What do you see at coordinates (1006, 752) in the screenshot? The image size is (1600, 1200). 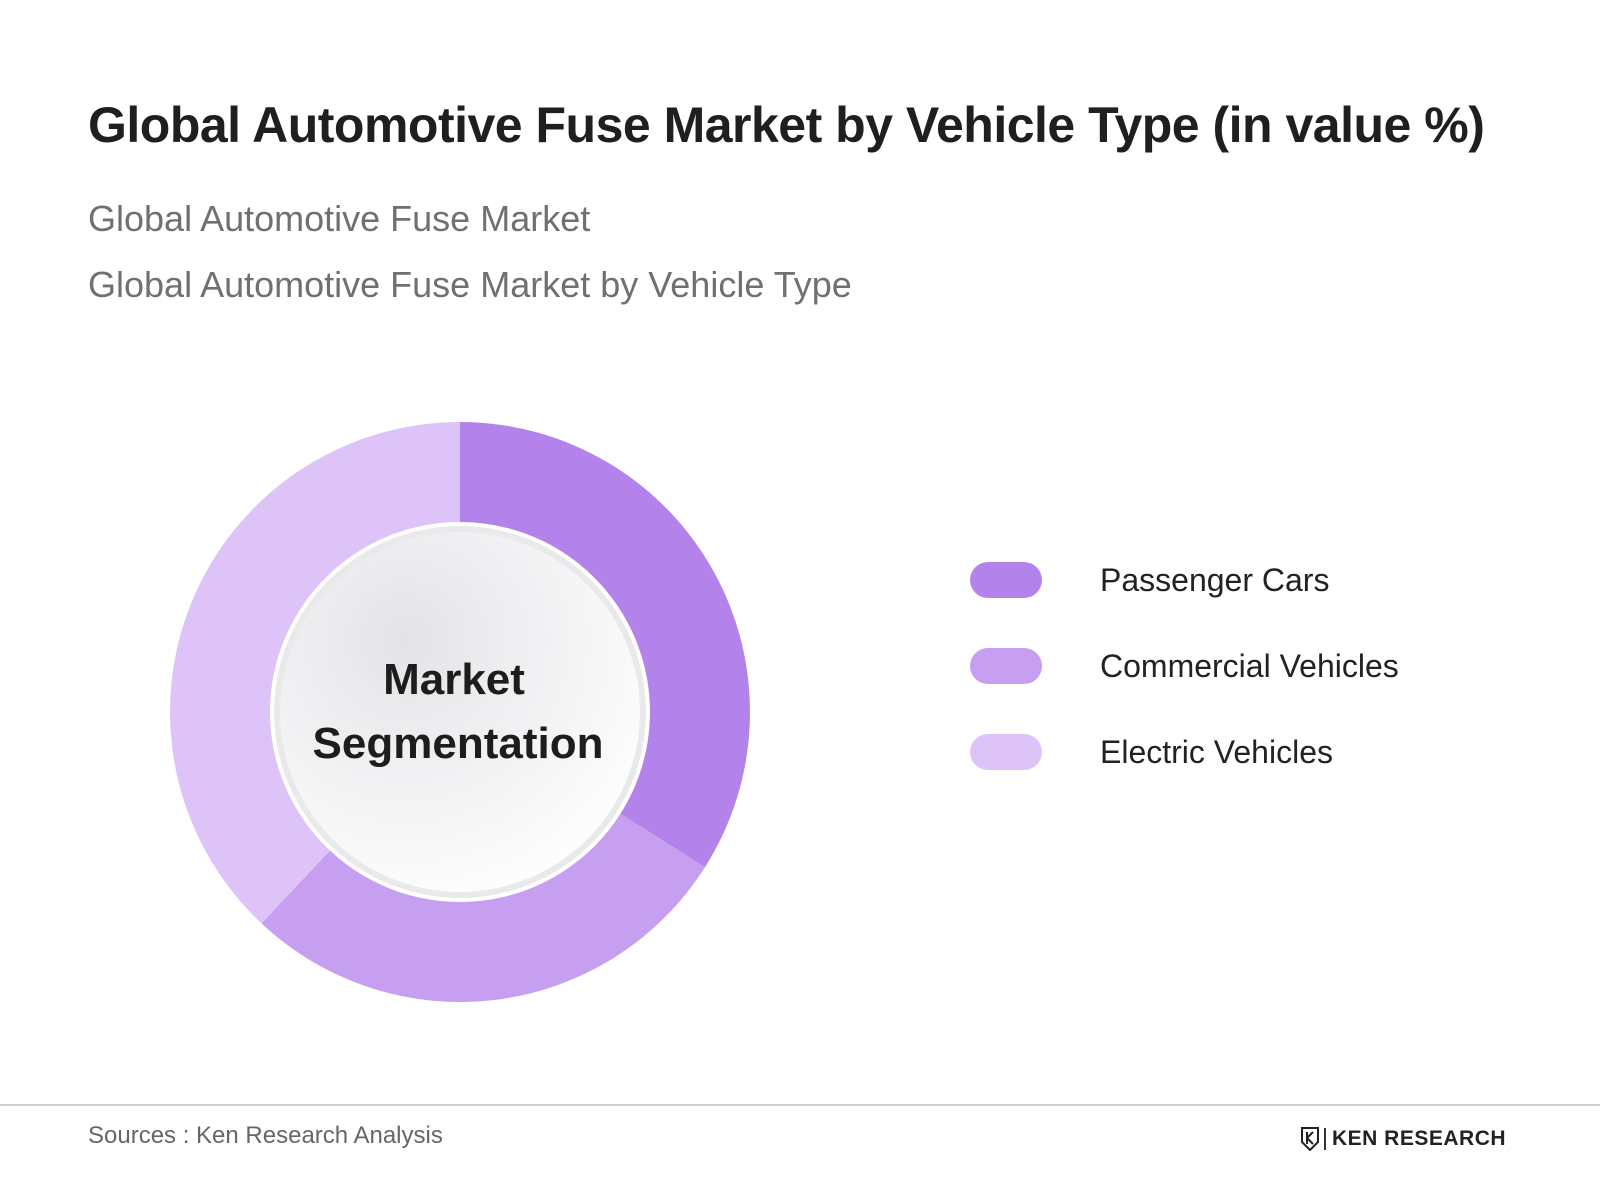 I see `legend-swatch-electric-vehicles` at bounding box center [1006, 752].